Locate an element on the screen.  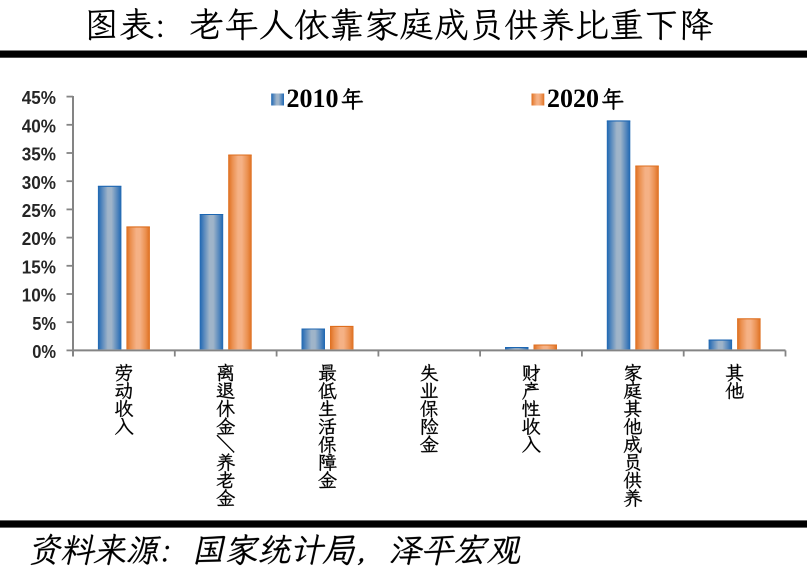
svg-text: 35% is located at coordinates (39, 155).